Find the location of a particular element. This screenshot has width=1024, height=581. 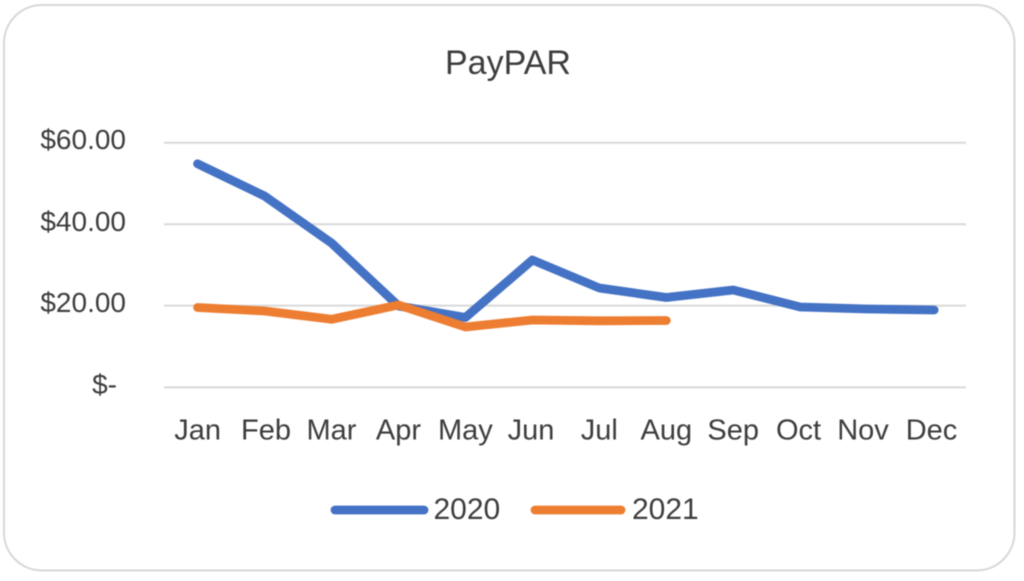

svg-text: $60.00 is located at coordinates (83, 139).